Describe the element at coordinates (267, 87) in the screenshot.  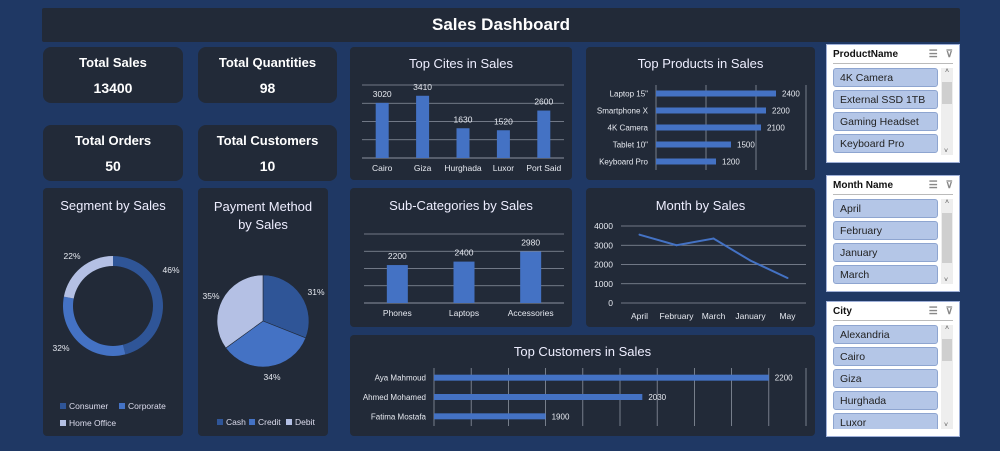
I see `kpi-value: 98` at that location.